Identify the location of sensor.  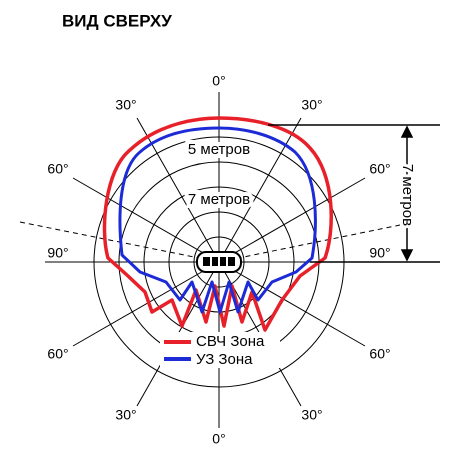
(219, 262).